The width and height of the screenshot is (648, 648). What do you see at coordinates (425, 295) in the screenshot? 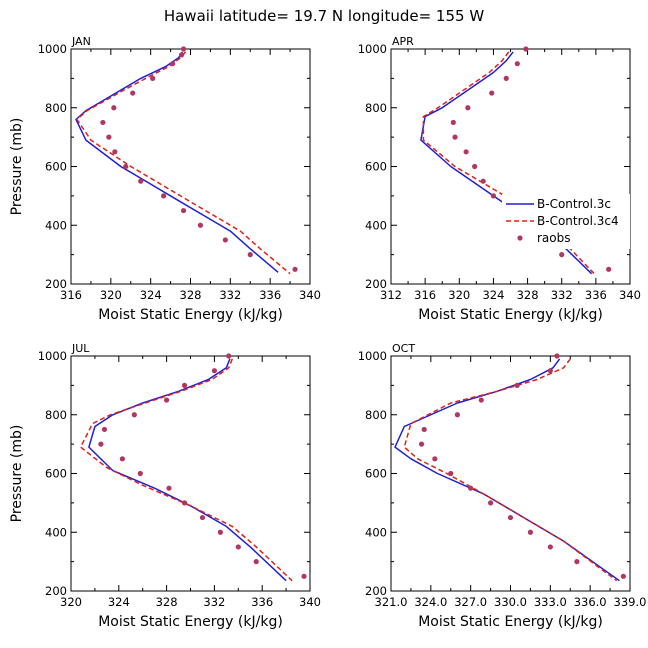
I see `x-tick-label: 316` at bounding box center [425, 295].